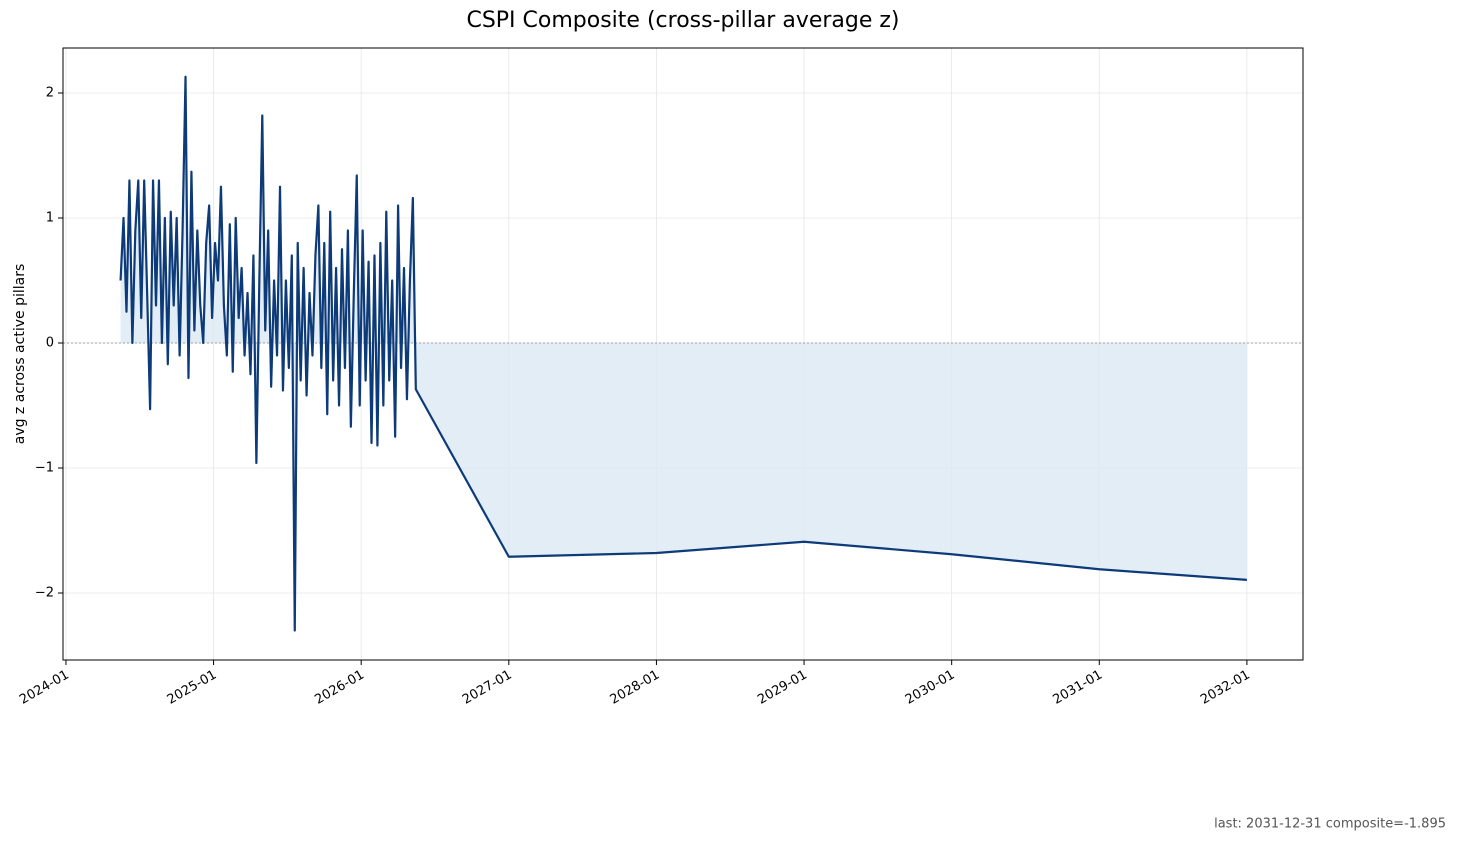  Describe the element at coordinates (44, 468) in the screenshot. I see `y-tick-label: −1` at that location.